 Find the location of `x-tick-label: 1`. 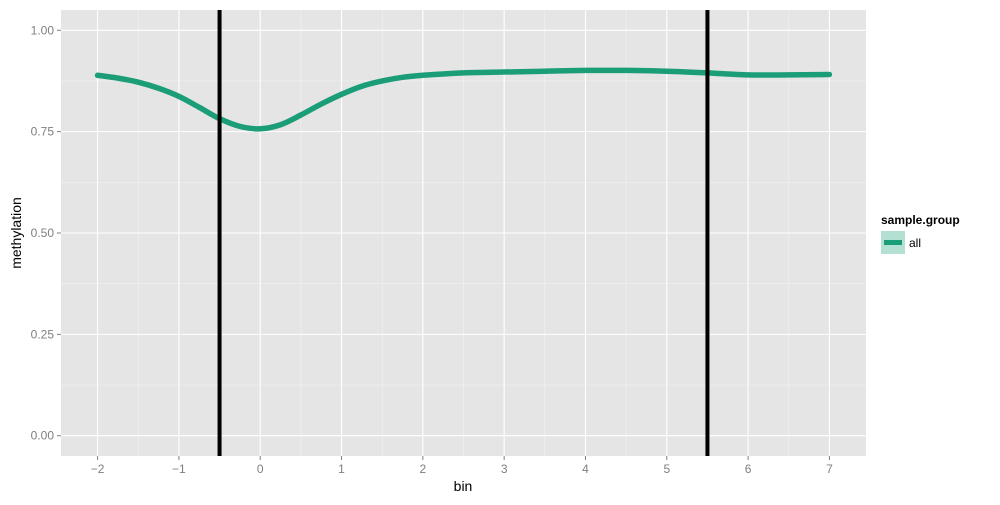

x-tick-label: 1 is located at coordinates (341, 469).